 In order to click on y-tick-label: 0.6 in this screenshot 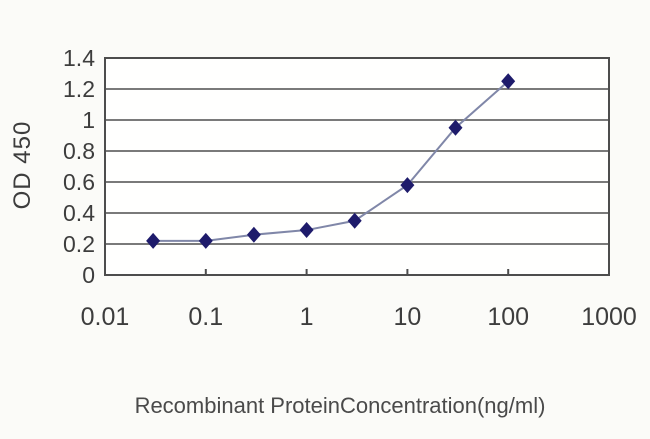, I will do `click(79, 182)`.